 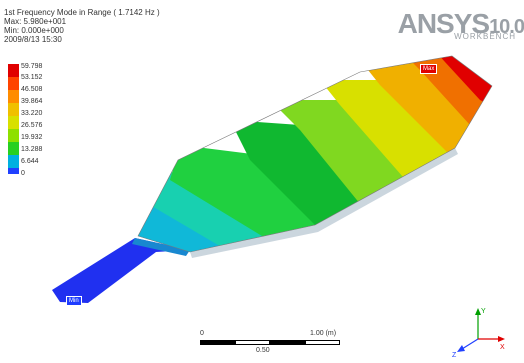 What do you see at coordinates (23, 173) in the screenshot?
I see `legend-label: 0` at bounding box center [23, 173].